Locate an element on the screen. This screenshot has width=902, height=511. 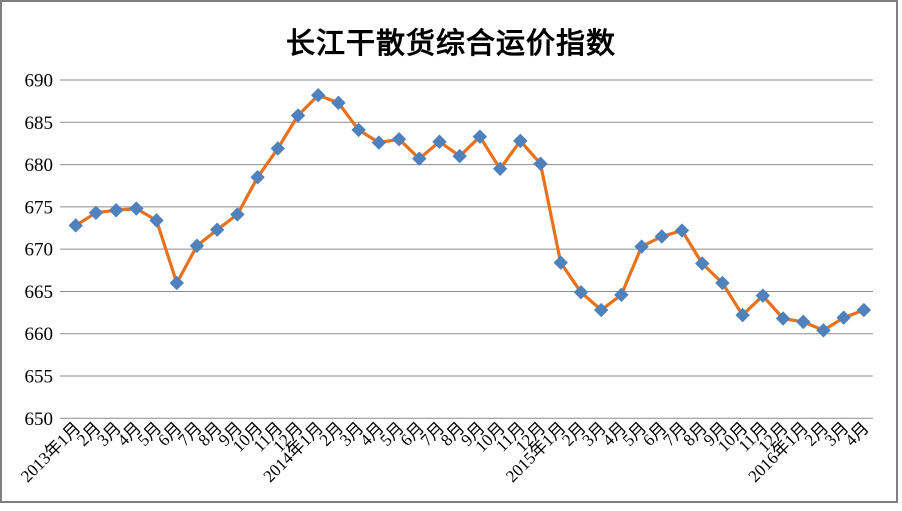
y-axis-labels: 650 655 660 665 670 675 680 685 690 is located at coordinates (39, 250).